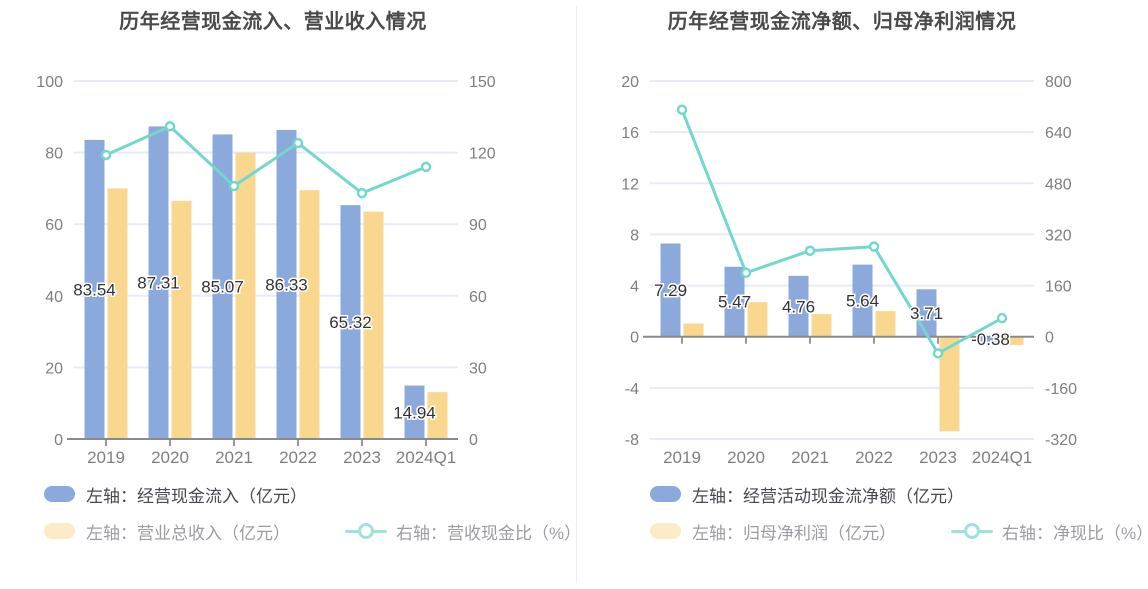 The width and height of the screenshot is (1148, 589). I want to click on left-axis-tick-label: 12, so click(630, 184).